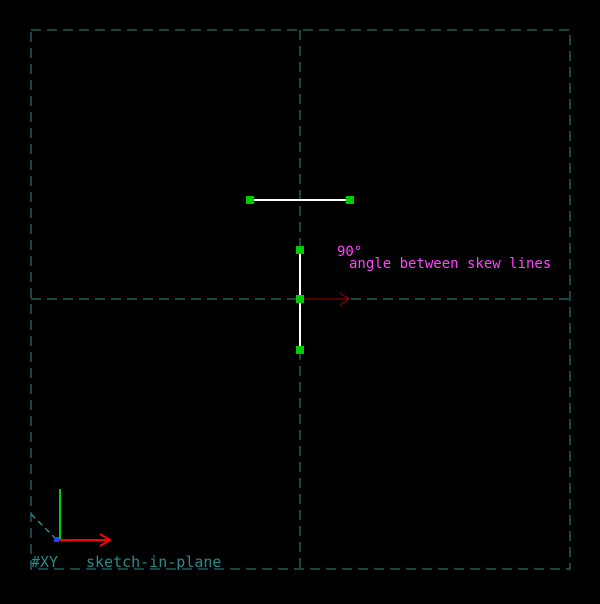  Describe the element at coordinates (325, 299) in the screenshot. I see `workplane-normal-arrow` at that location.